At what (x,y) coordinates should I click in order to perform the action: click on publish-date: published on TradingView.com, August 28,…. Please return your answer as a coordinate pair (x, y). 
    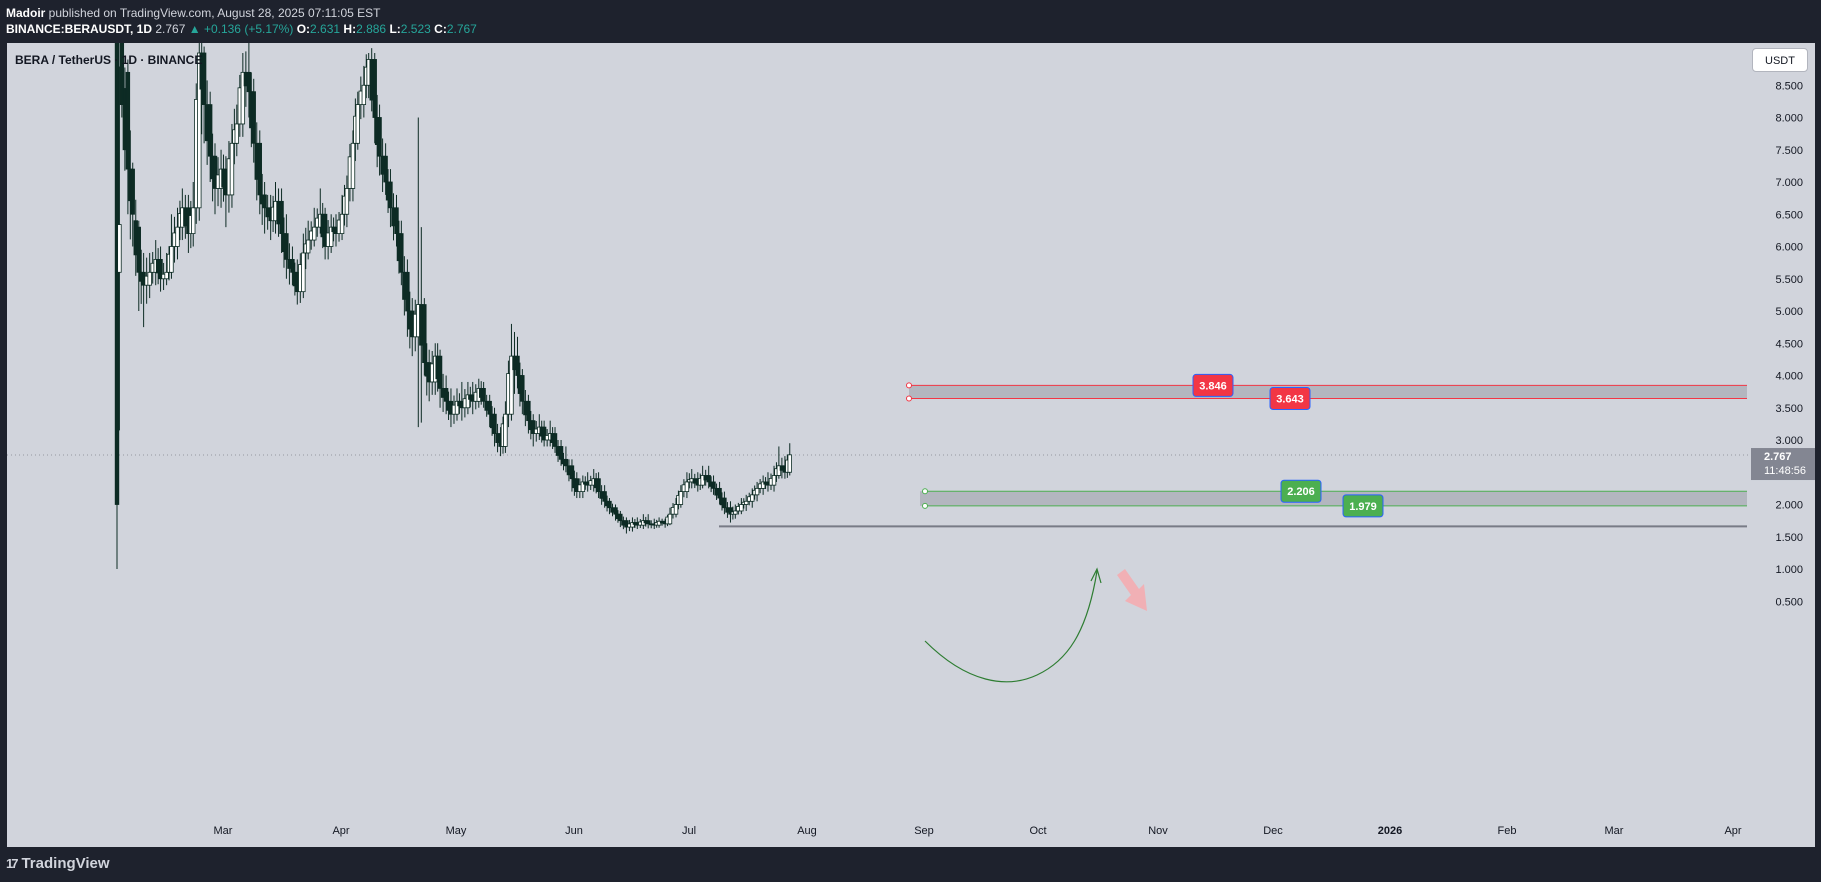
    Looking at the image, I should click on (213, 13).